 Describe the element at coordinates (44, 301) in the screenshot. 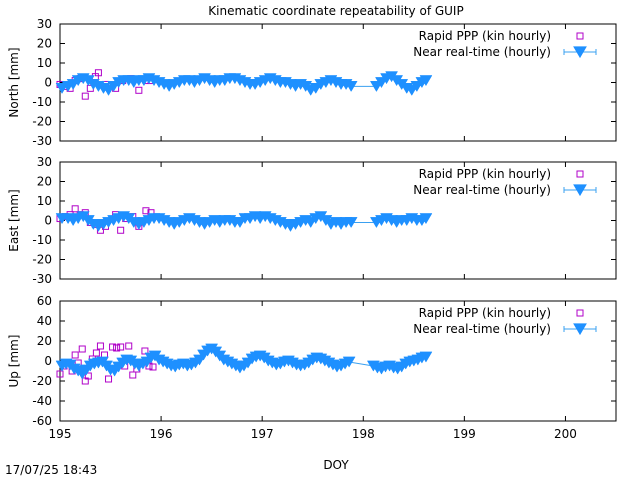

I see `y-tick-label: 60` at that location.